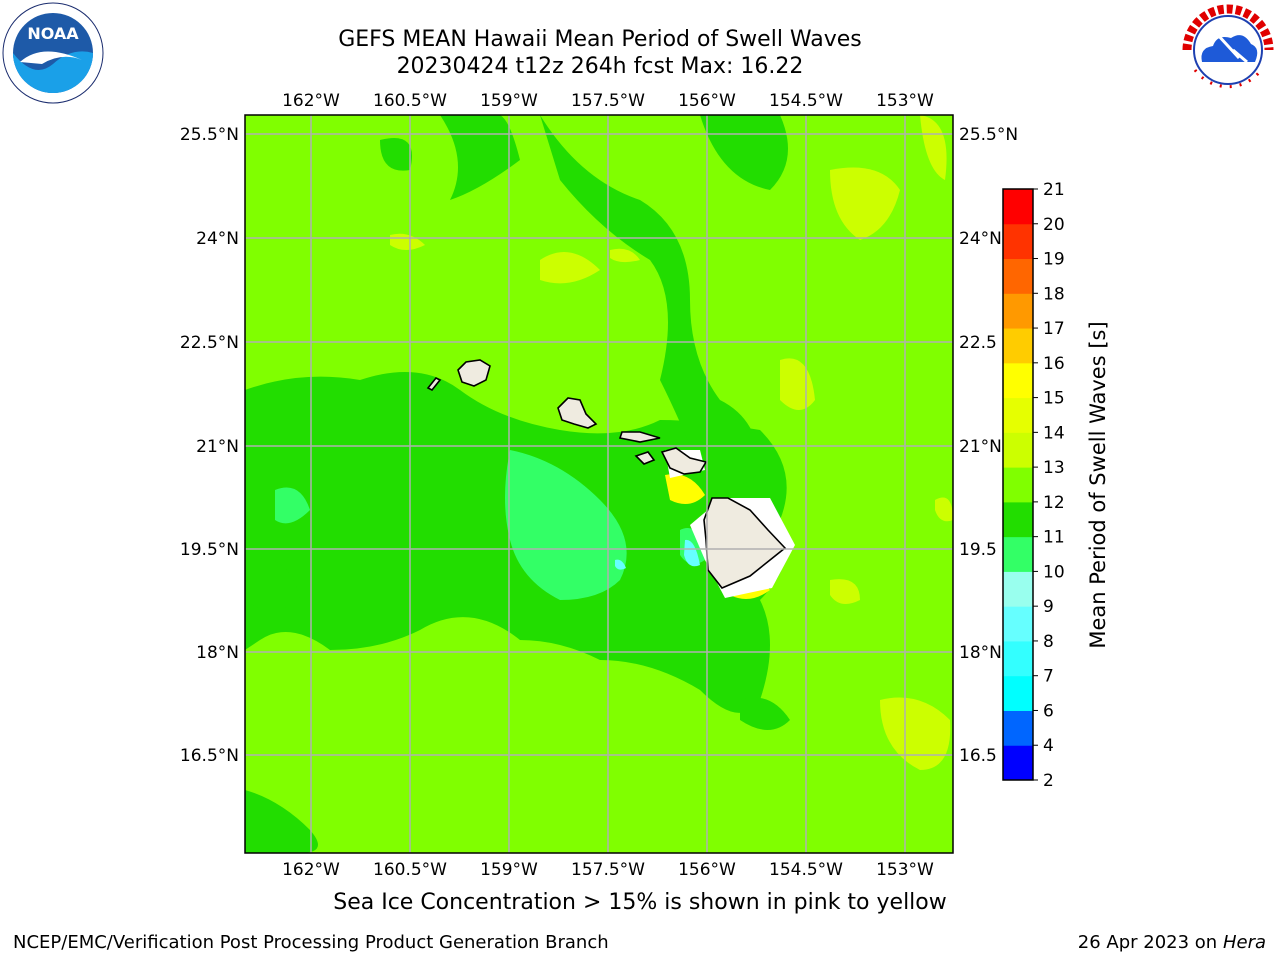 Image resolution: width=1280 pixels, height=960 pixels. Describe the element at coordinates (209, 756) in the screenshot. I see `lat-label: 16.5°N` at that location.